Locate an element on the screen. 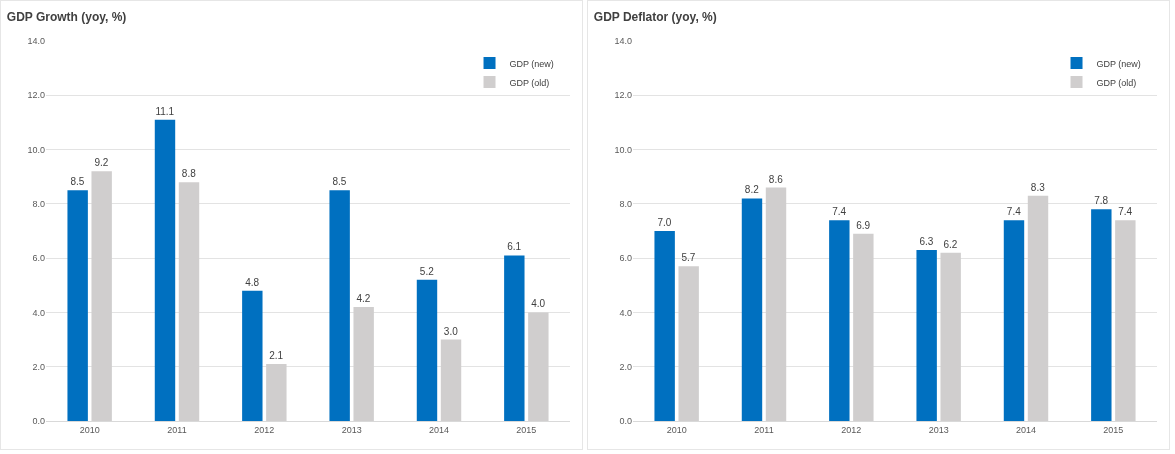 The height and width of the screenshot is (454, 1175). data-label: 5.2 is located at coordinates (427, 271).